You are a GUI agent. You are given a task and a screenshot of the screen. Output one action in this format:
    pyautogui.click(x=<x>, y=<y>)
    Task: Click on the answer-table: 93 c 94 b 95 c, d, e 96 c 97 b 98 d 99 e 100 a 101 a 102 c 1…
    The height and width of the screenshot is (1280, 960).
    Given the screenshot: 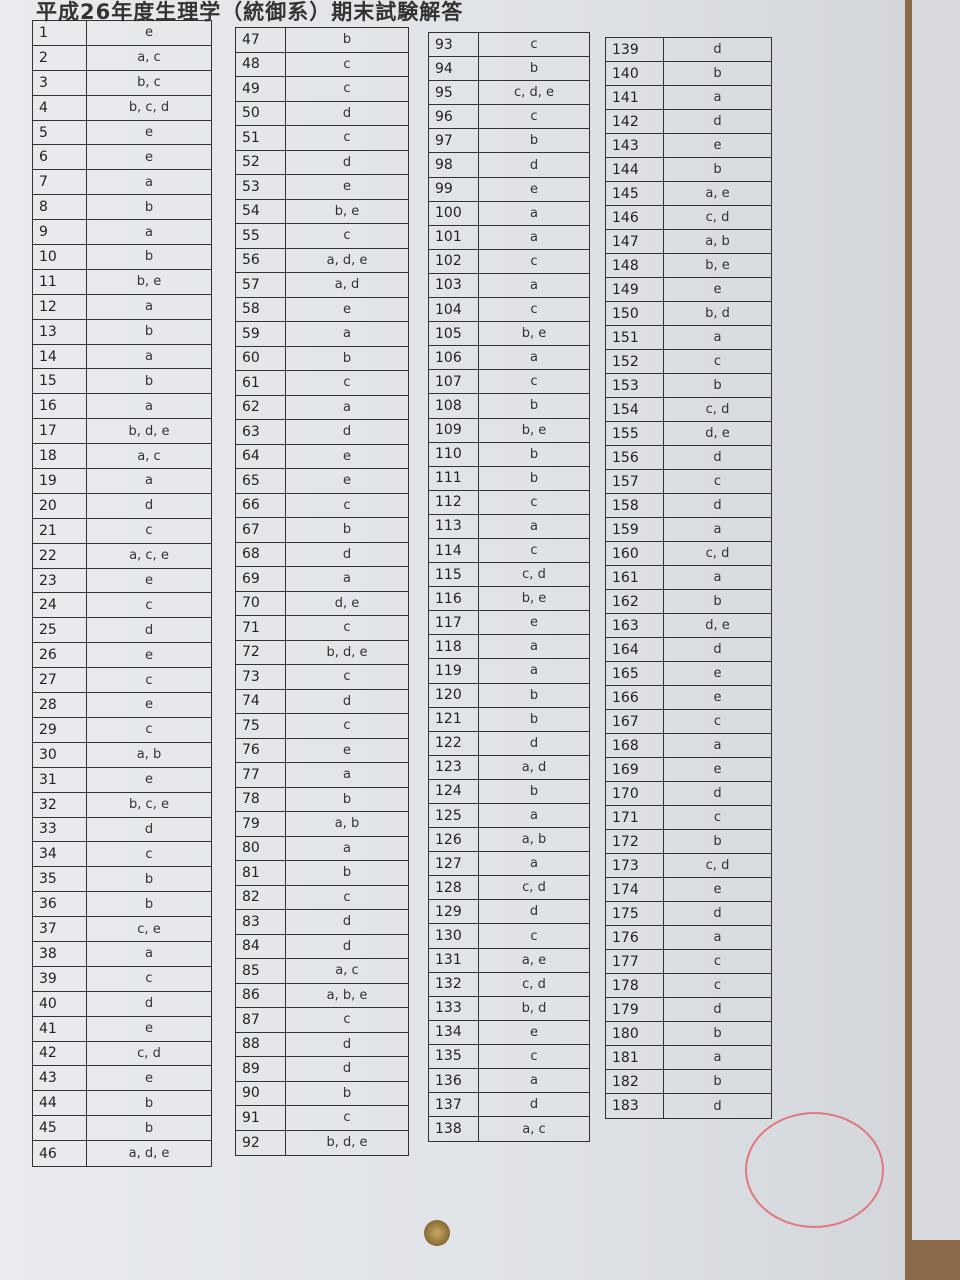 What is the action you would take?
    pyautogui.click(x=509, y=587)
    